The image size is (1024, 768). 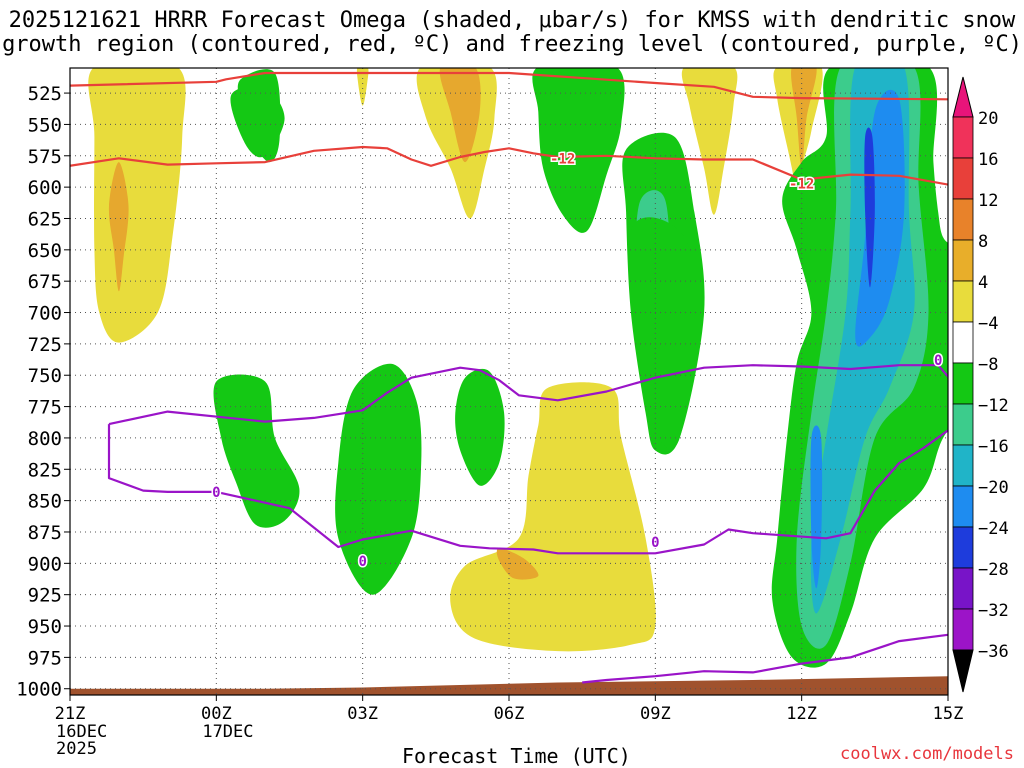 I want to click on y-tick-label: 975, so click(x=45, y=658).